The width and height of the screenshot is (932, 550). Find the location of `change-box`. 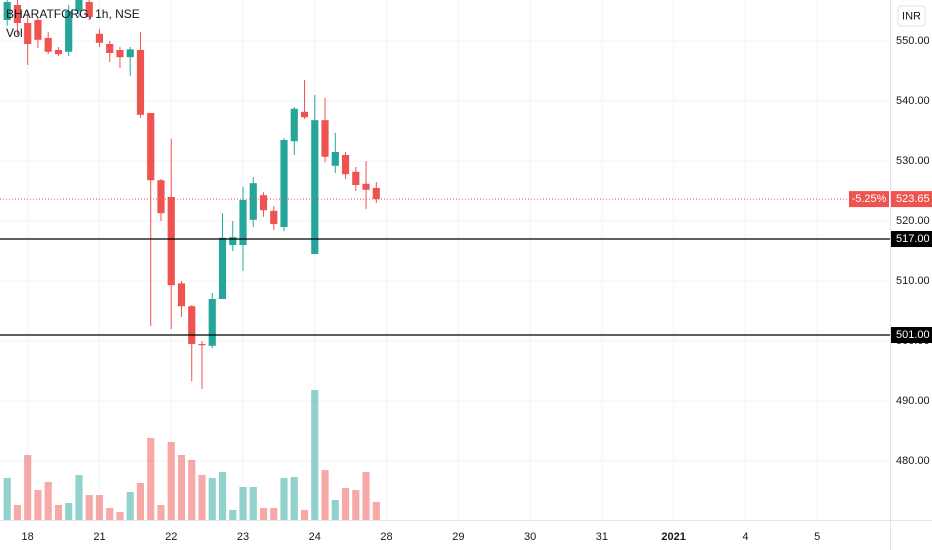

change-box is located at coordinates (869, 199).